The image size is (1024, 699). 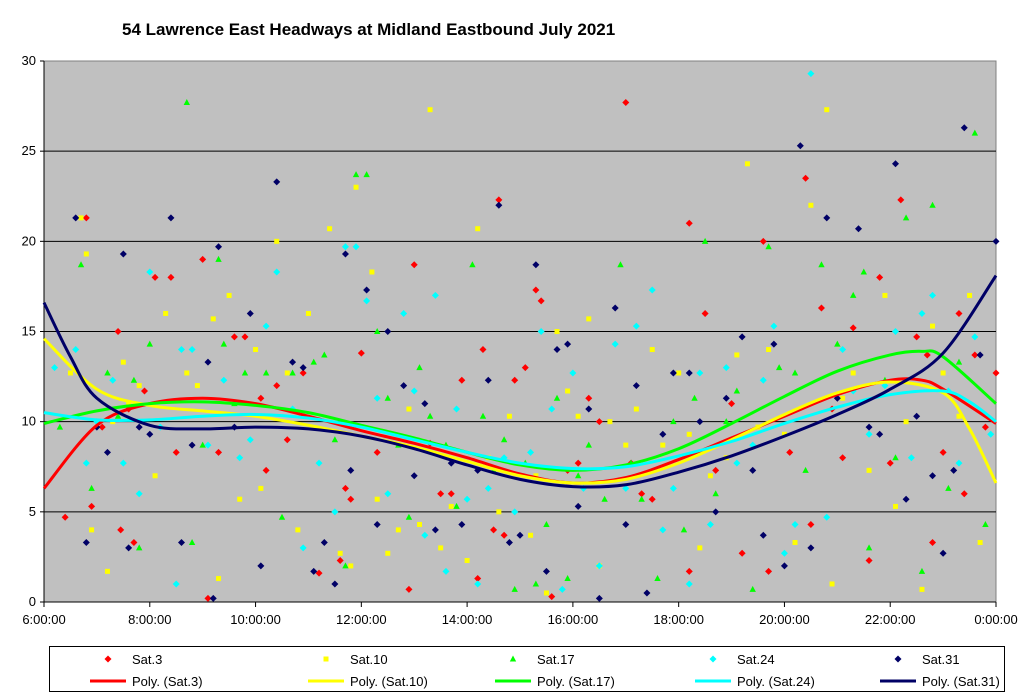 What do you see at coordinates (389, 681) in the screenshot?
I see `legend-label: Poly. (Sat.10)` at bounding box center [389, 681].